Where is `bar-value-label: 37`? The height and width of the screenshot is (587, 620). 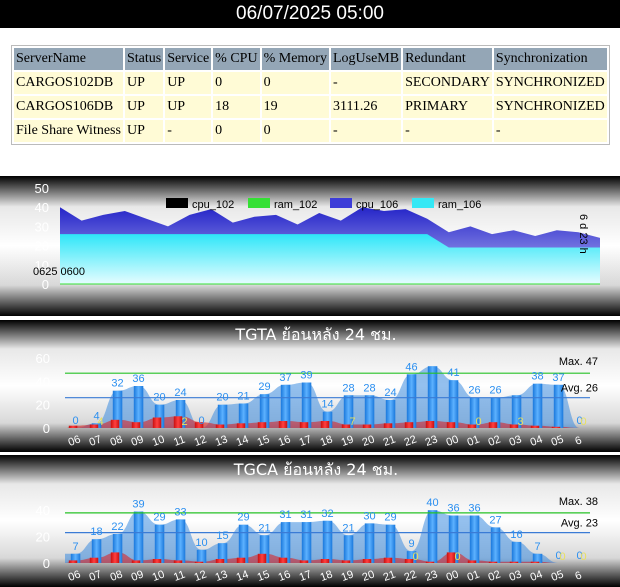
bar-value-label: 37 is located at coordinates (558, 378).